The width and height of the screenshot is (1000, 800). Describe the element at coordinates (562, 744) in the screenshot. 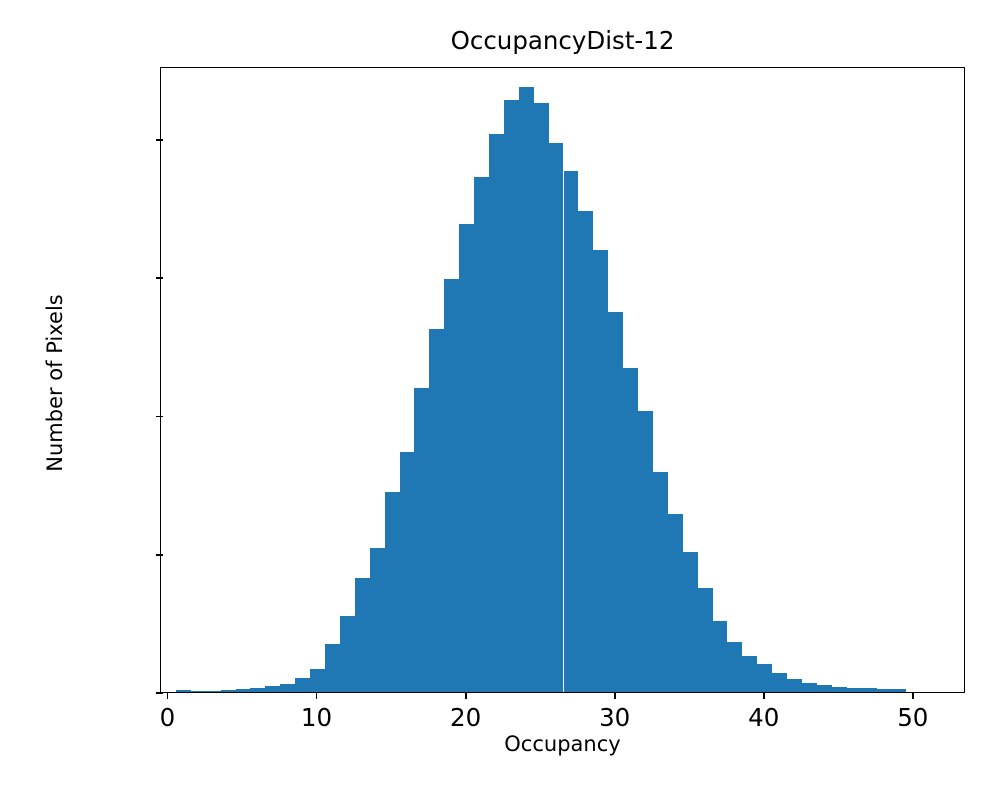

I see `x-axis-label: Occupancy` at that location.